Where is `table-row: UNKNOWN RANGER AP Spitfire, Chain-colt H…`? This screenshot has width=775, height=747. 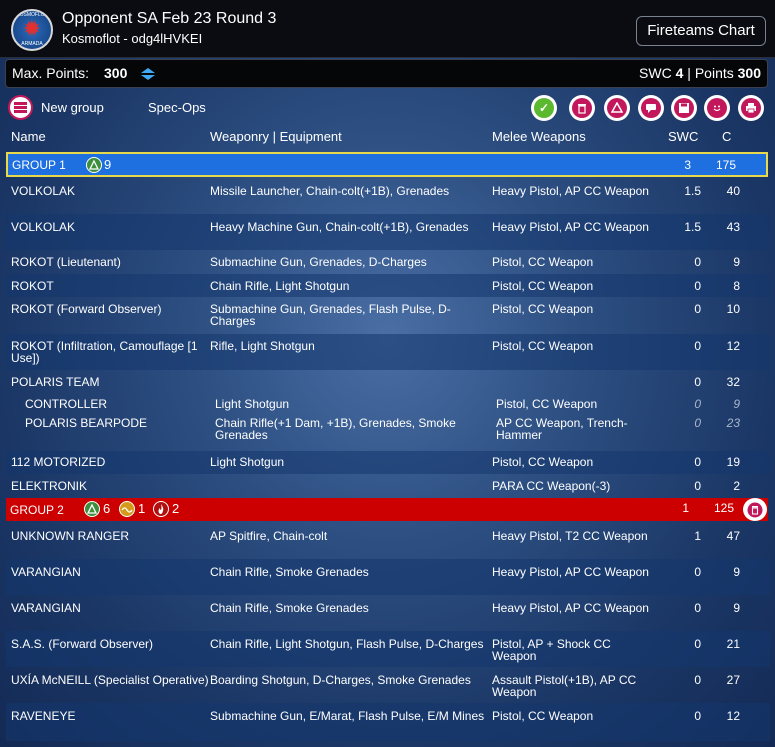
table-row: UNKNOWN RANGER AP Spitfire, Chain-colt H… is located at coordinates (388, 541).